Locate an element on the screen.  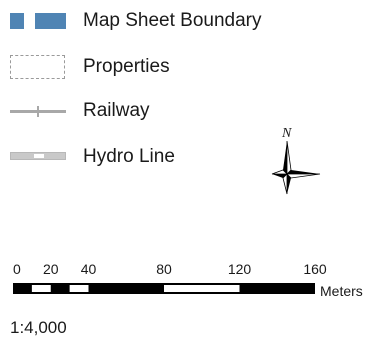
scalebar-tick-label: 20 is located at coordinates (51, 269).